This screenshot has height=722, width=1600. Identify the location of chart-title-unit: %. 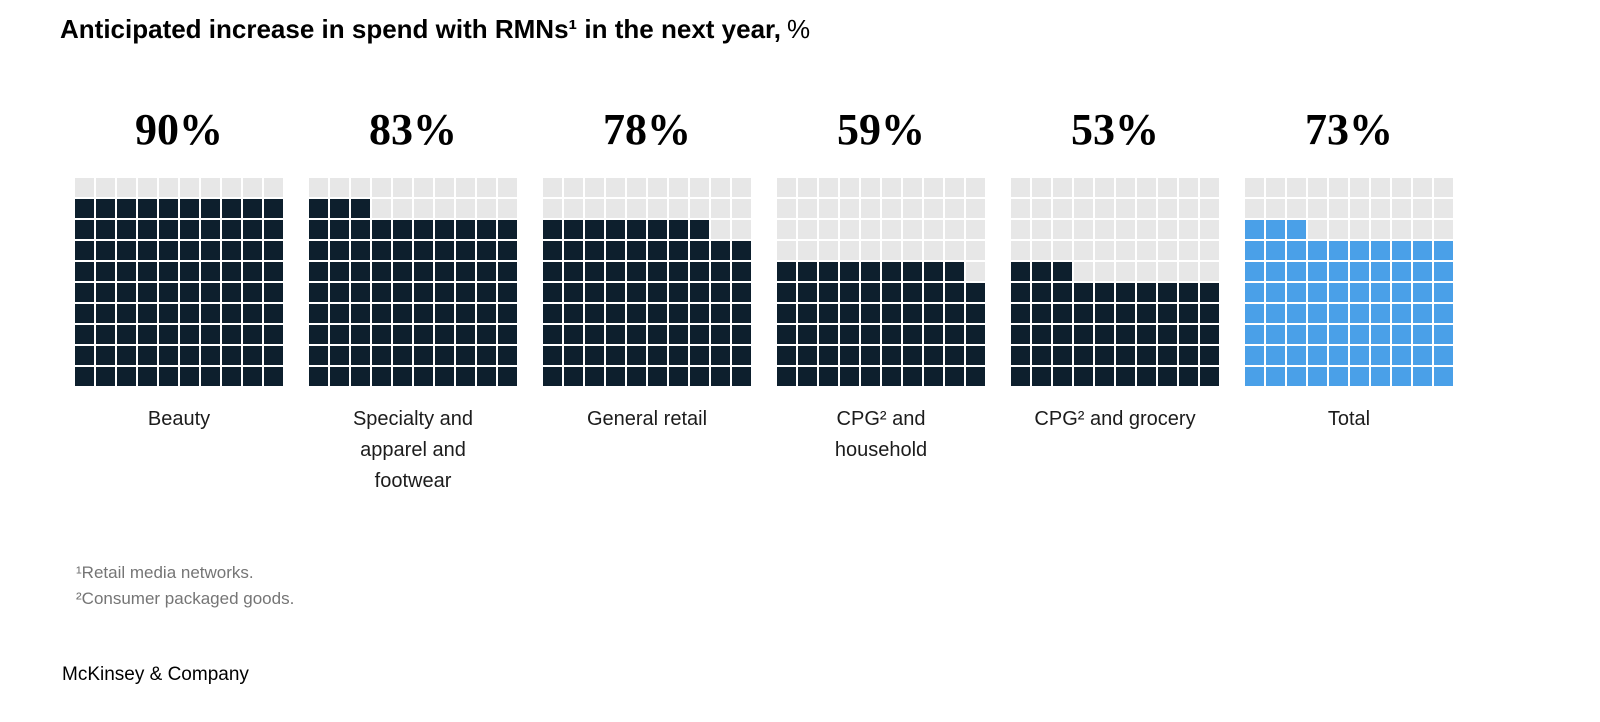
(798, 29).